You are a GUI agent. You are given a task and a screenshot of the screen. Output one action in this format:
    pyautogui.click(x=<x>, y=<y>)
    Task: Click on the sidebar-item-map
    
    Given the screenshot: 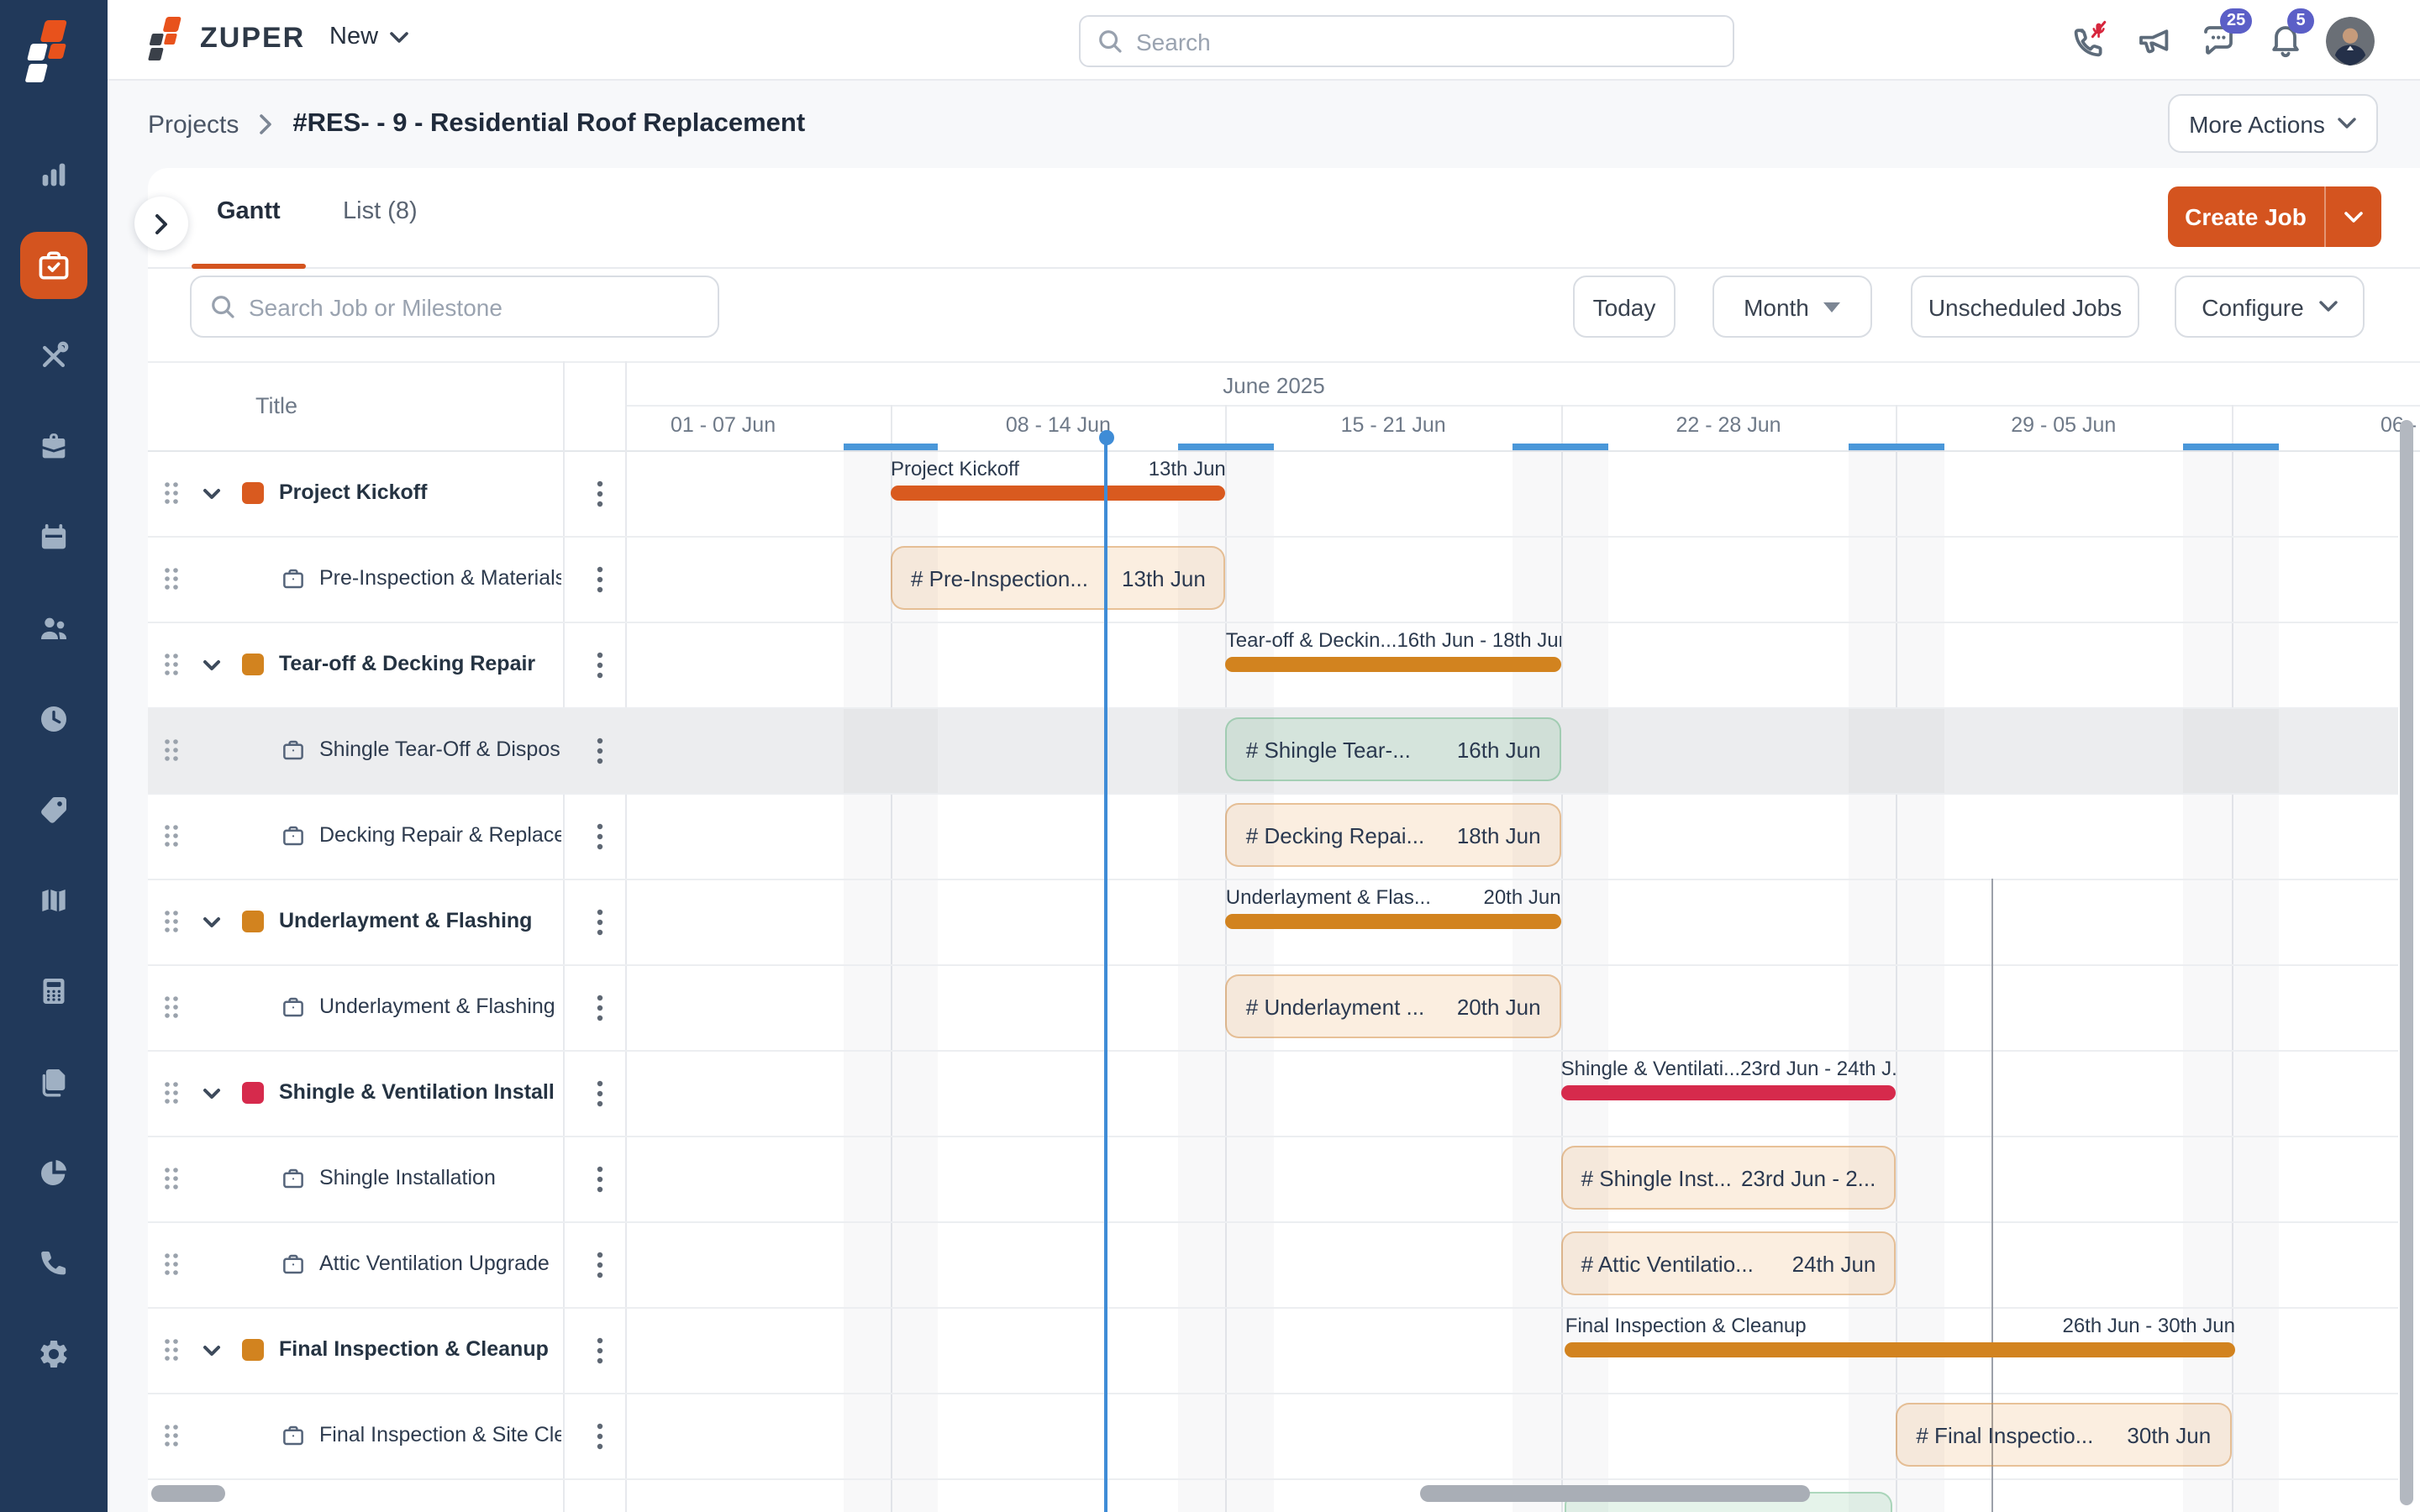 What is the action you would take?
    pyautogui.click(x=54, y=900)
    